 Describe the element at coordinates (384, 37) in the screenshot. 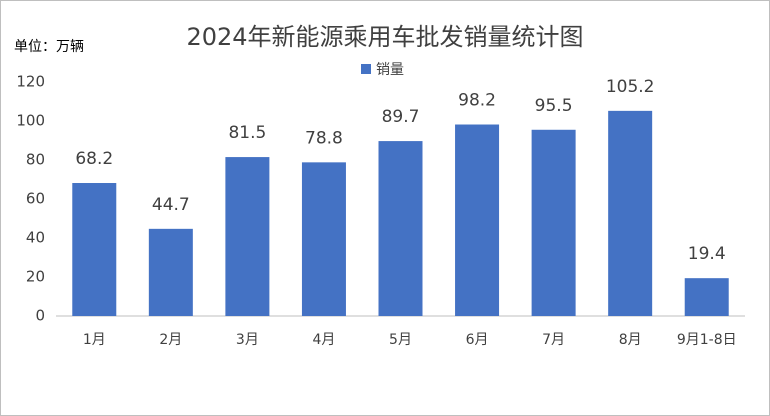

I see `chart-title: 2024年新能源乘用车批发销量统计图` at that location.